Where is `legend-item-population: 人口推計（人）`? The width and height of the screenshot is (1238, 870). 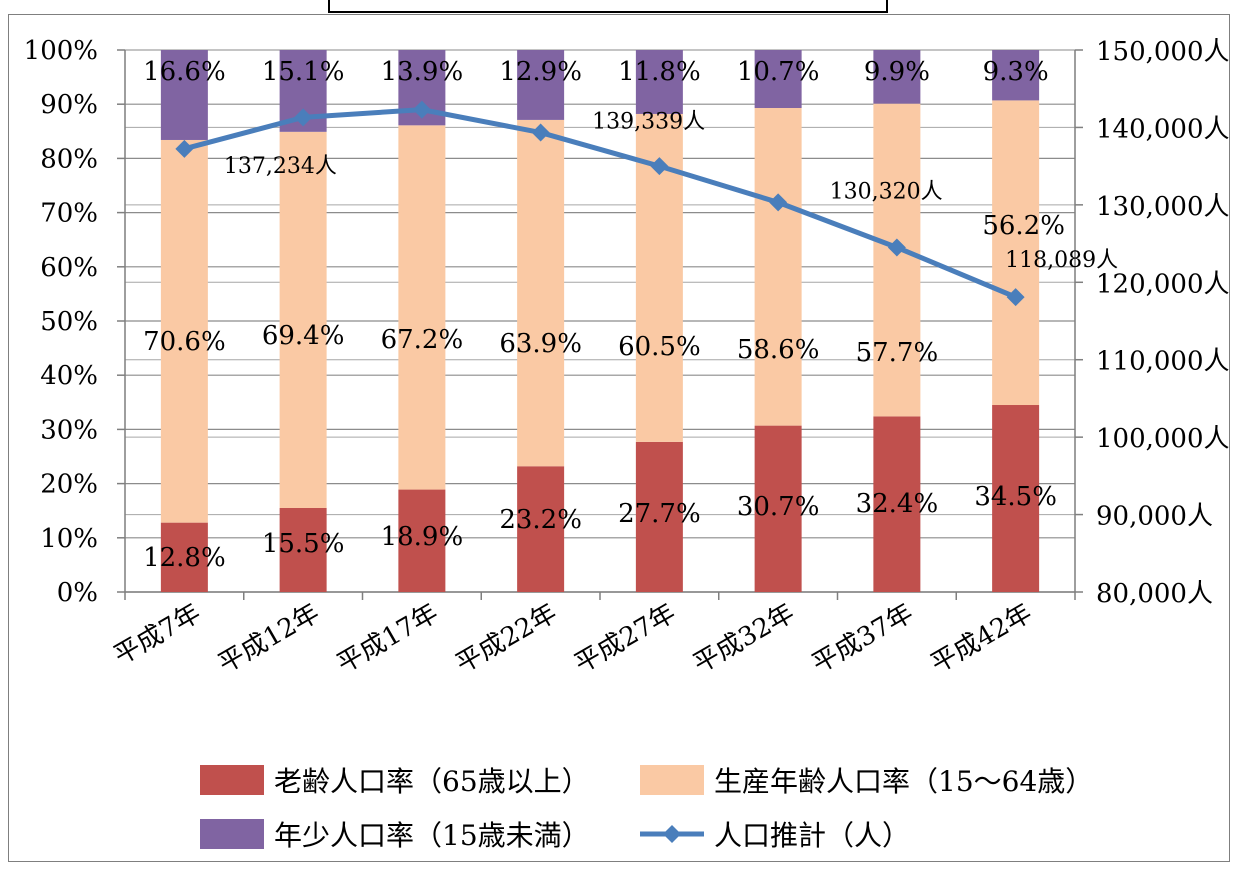 legend-item-population: 人口推計（人） is located at coordinates (775, 834).